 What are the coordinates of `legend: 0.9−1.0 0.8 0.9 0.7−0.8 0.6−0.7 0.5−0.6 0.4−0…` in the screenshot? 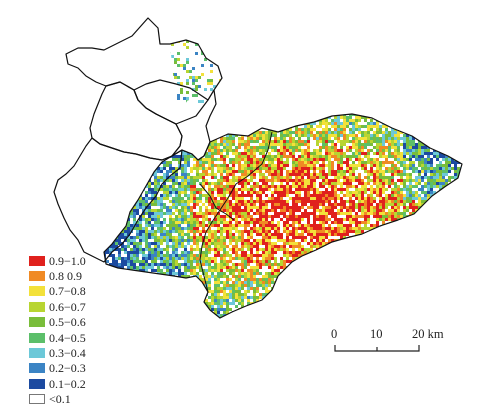 It's located at (84, 330).